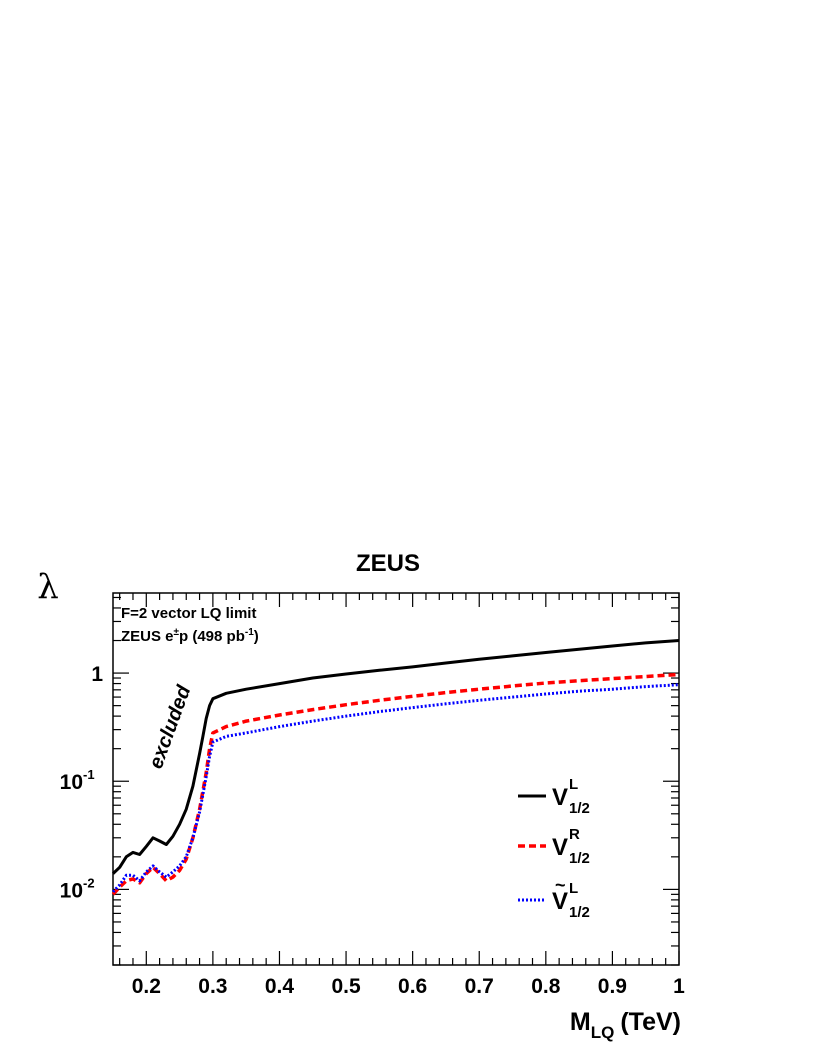 Image resolution: width=814 pixels, height=1053 pixels. I want to click on annotation-dataset: ZEUS e±p (498 pb-1), so click(190, 636).